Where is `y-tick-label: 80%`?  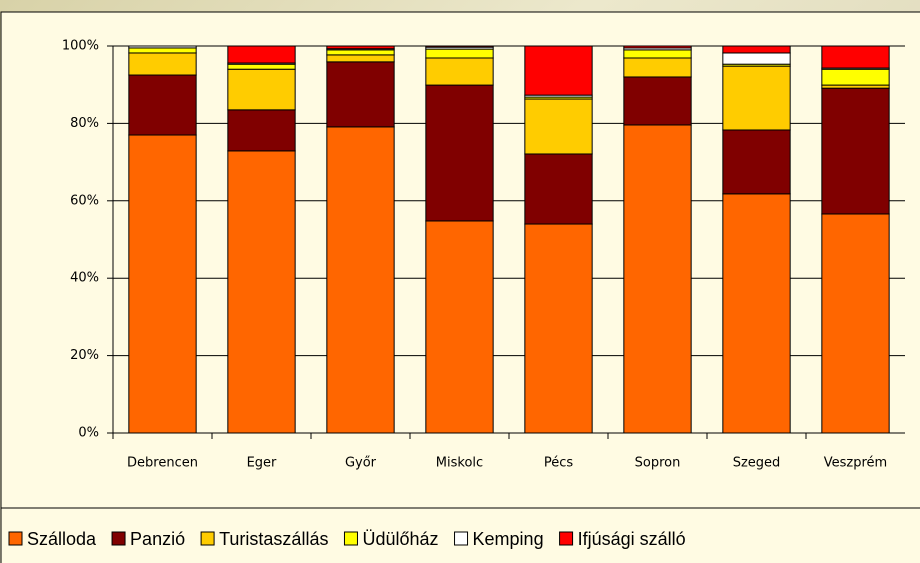 y-tick-label: 80% is located at coordinates (84, 123).